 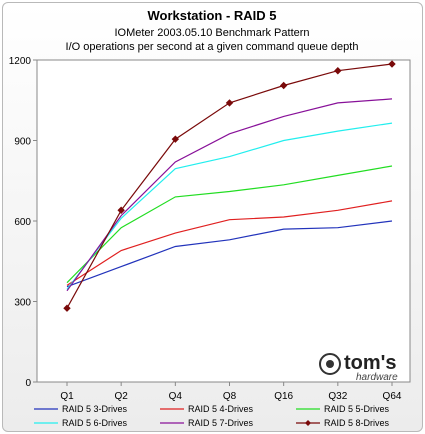 I want to click on logo-emblem-core-icon, so click(x=330, y=364).